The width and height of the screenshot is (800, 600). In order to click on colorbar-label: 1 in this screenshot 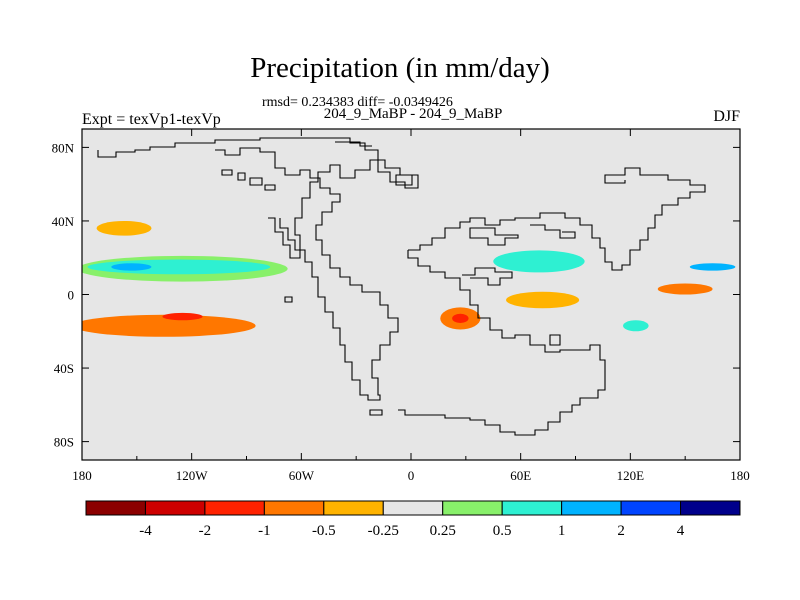, I will do `click(562, 531)`.